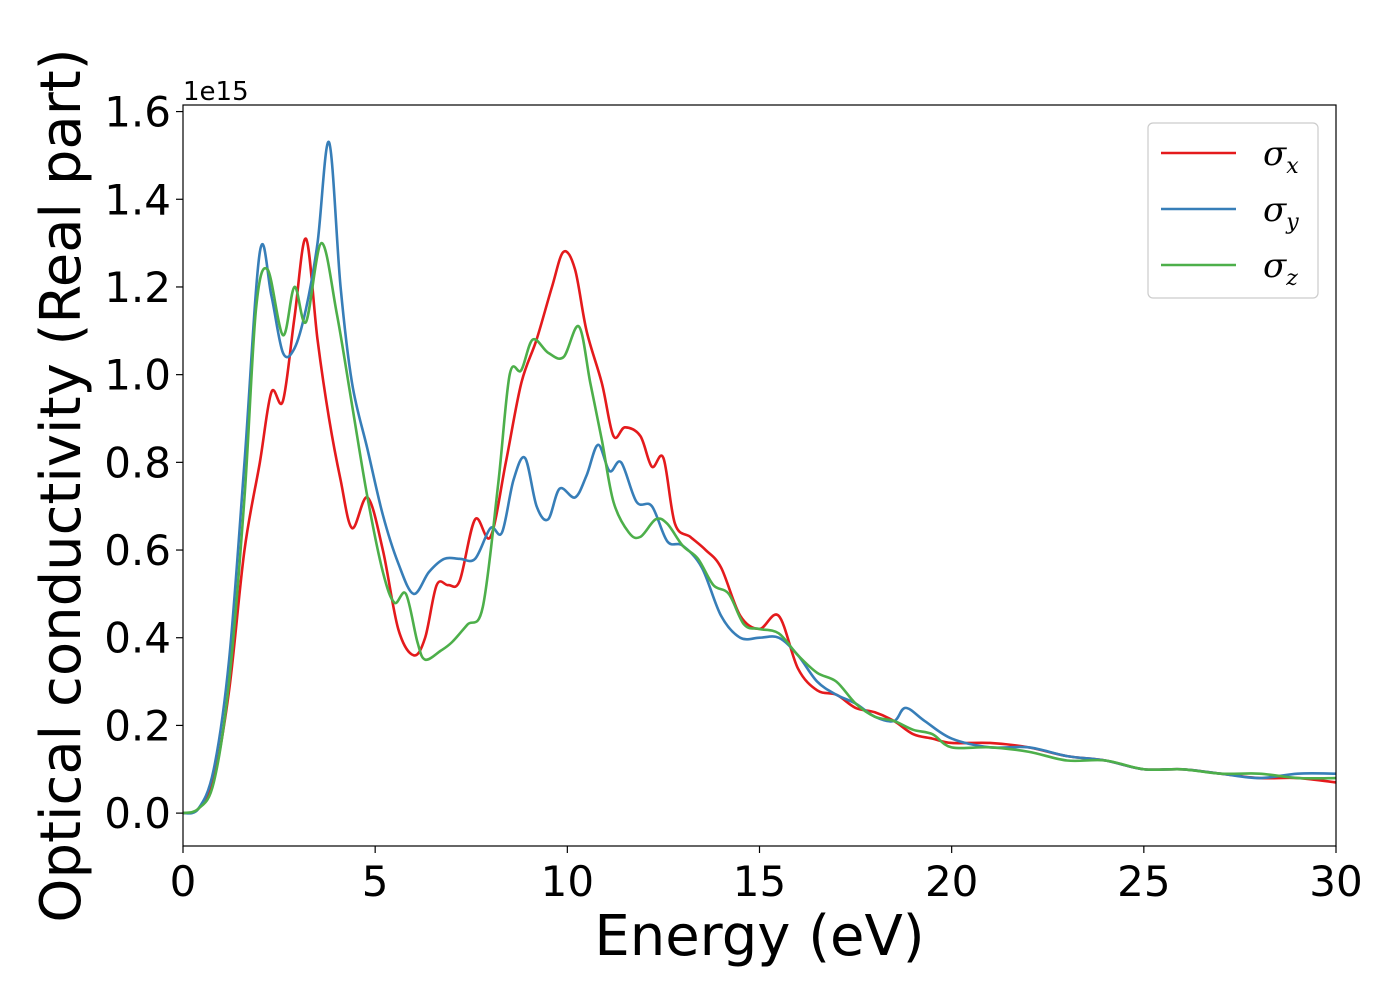 The image size is (1400, 1000). Describe the element at coordinates (567, 881) in the screenshot. I see `x-tick-label: 10` at that location.